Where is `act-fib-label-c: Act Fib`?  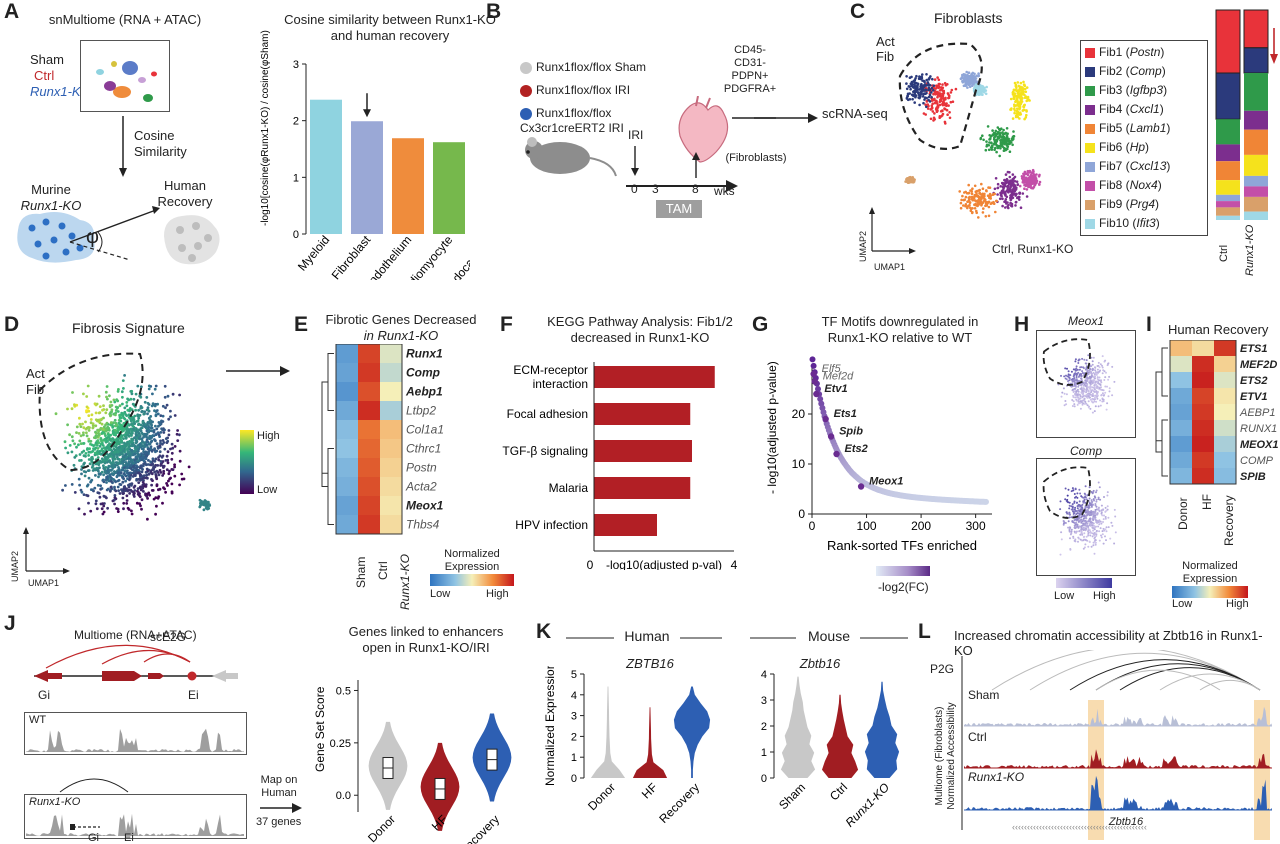
act-fib-label-c: Act Fib is located at coordinates (885, 49).